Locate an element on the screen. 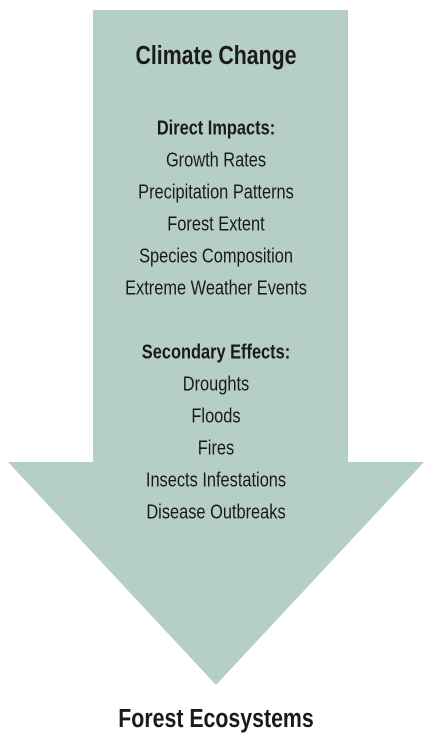 This screenshot has width=424, height=734. section-item: Species Composition is located at coordinates (216, 255).